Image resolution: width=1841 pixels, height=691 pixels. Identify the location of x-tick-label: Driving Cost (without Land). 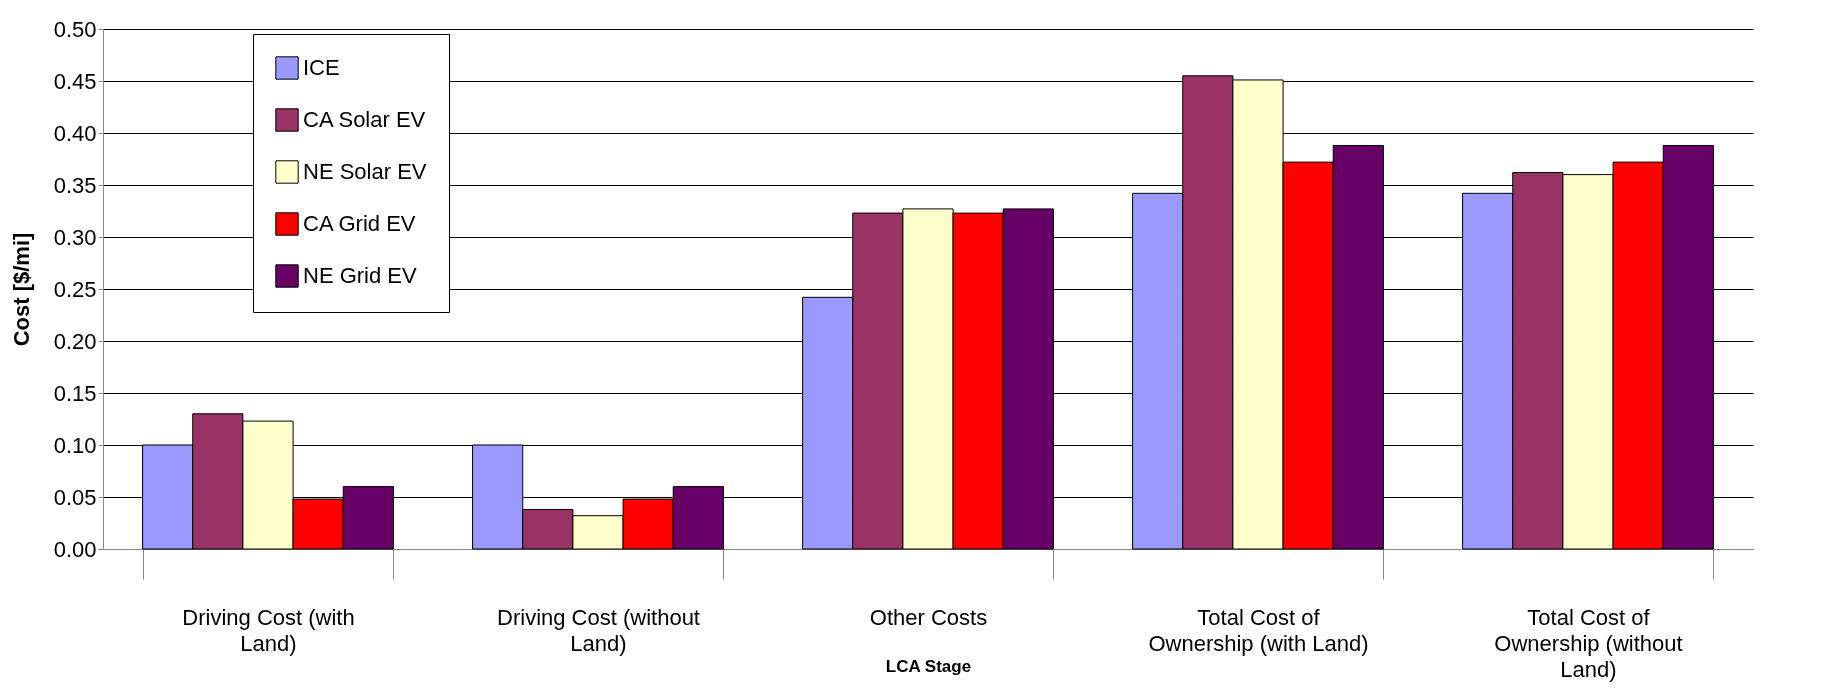
(598, 630).